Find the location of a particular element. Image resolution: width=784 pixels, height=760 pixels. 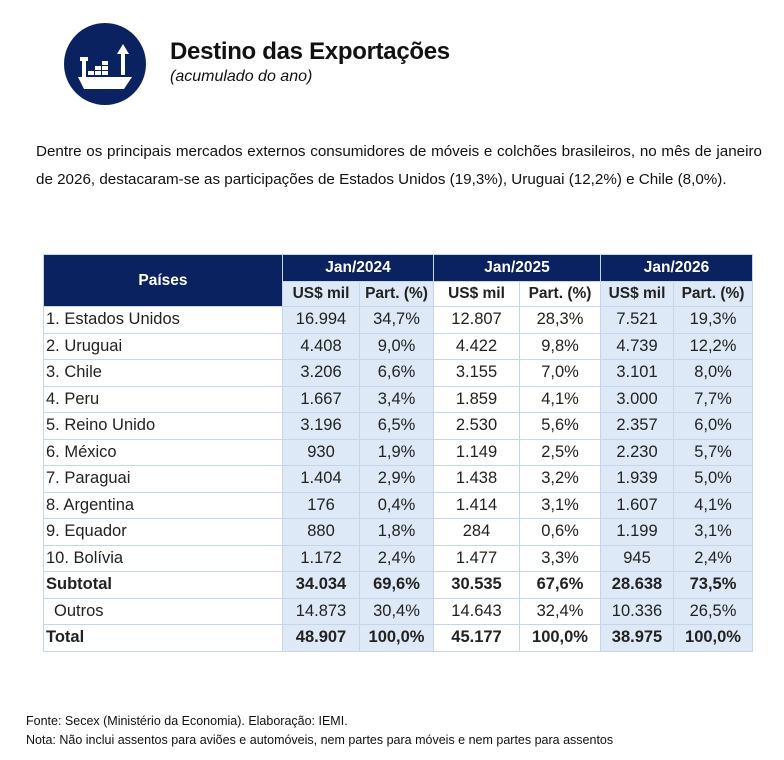

share-cell: 1,8% is located at coordinates (396, 532).